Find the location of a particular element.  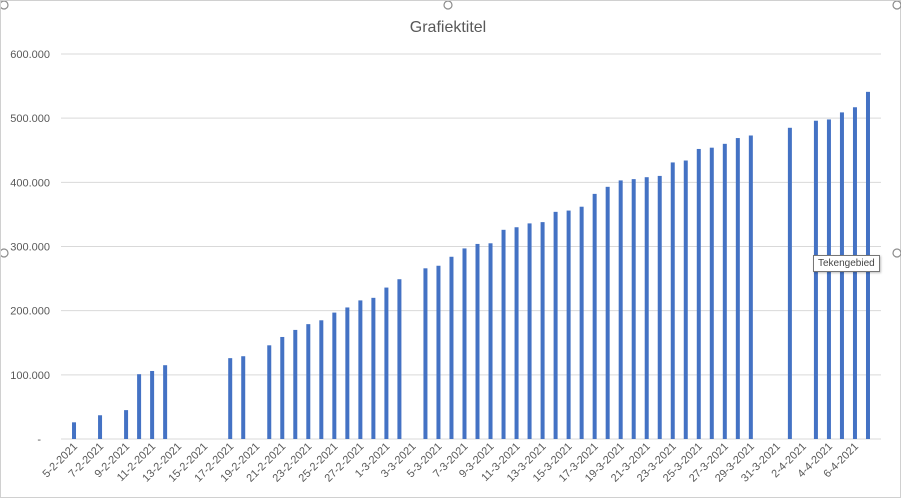

y-tick-label: 500.000 is located at coordinates (30, 119).